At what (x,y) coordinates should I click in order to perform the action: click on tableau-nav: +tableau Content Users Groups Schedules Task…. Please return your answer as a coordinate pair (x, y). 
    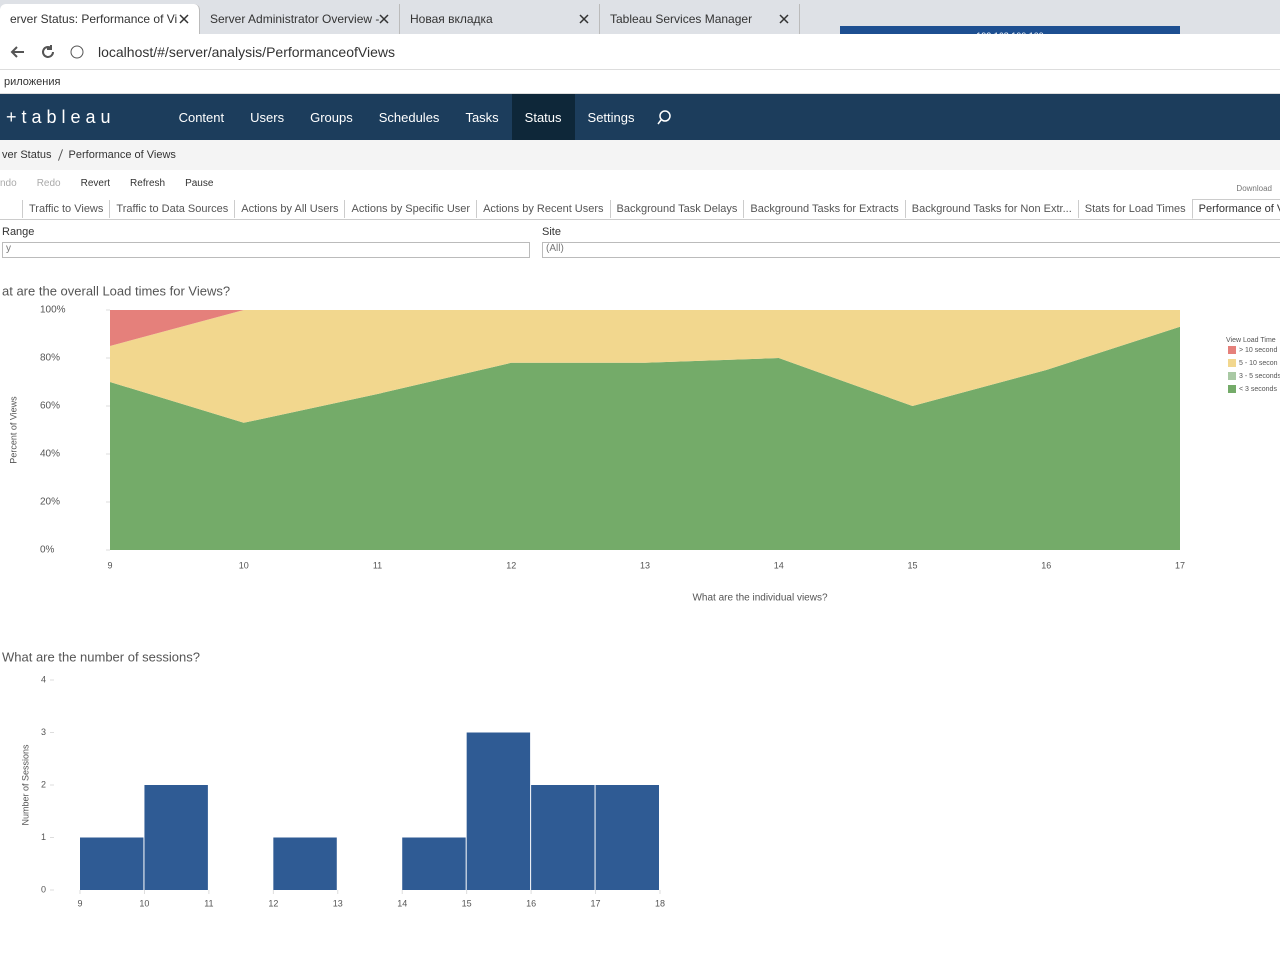
    Looking at the image, I should click on (640, 117).